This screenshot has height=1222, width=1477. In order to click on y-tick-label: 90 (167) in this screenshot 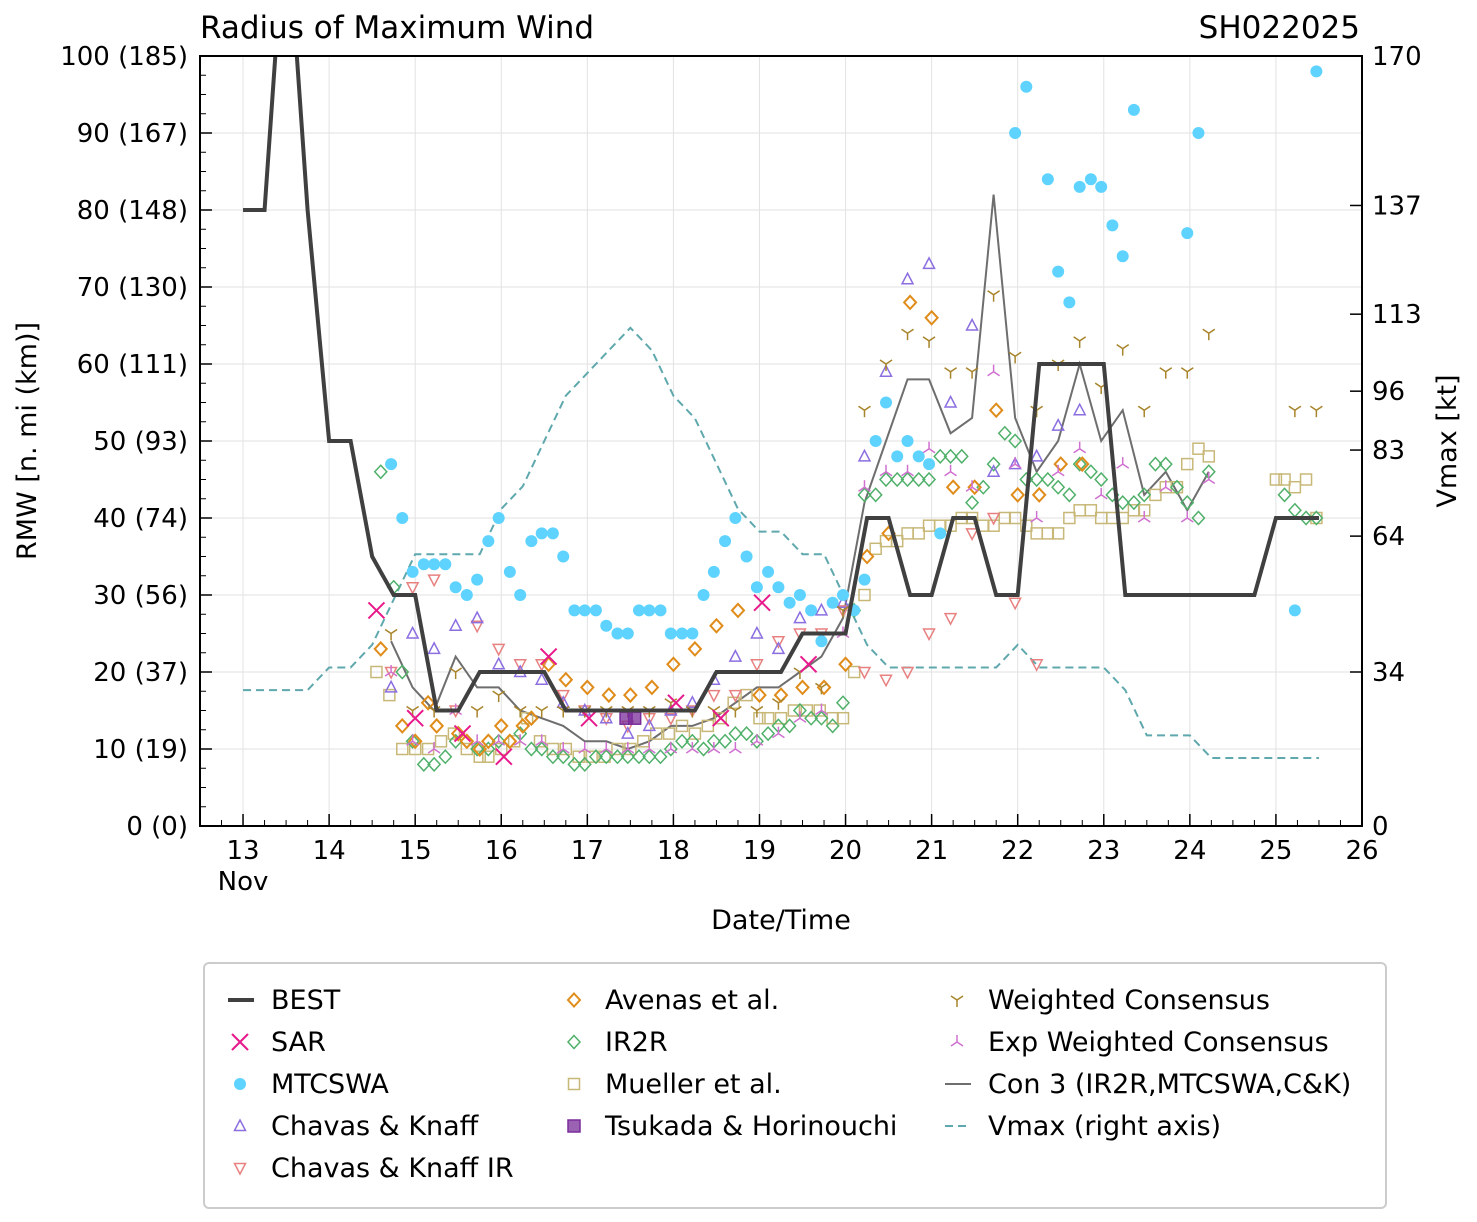, I will do `click(132, 134)`.